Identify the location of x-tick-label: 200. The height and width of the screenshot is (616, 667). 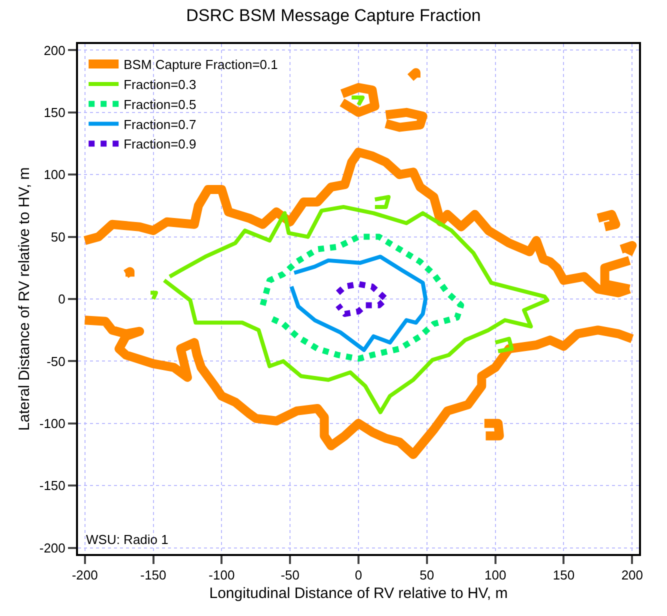
(632, 575).